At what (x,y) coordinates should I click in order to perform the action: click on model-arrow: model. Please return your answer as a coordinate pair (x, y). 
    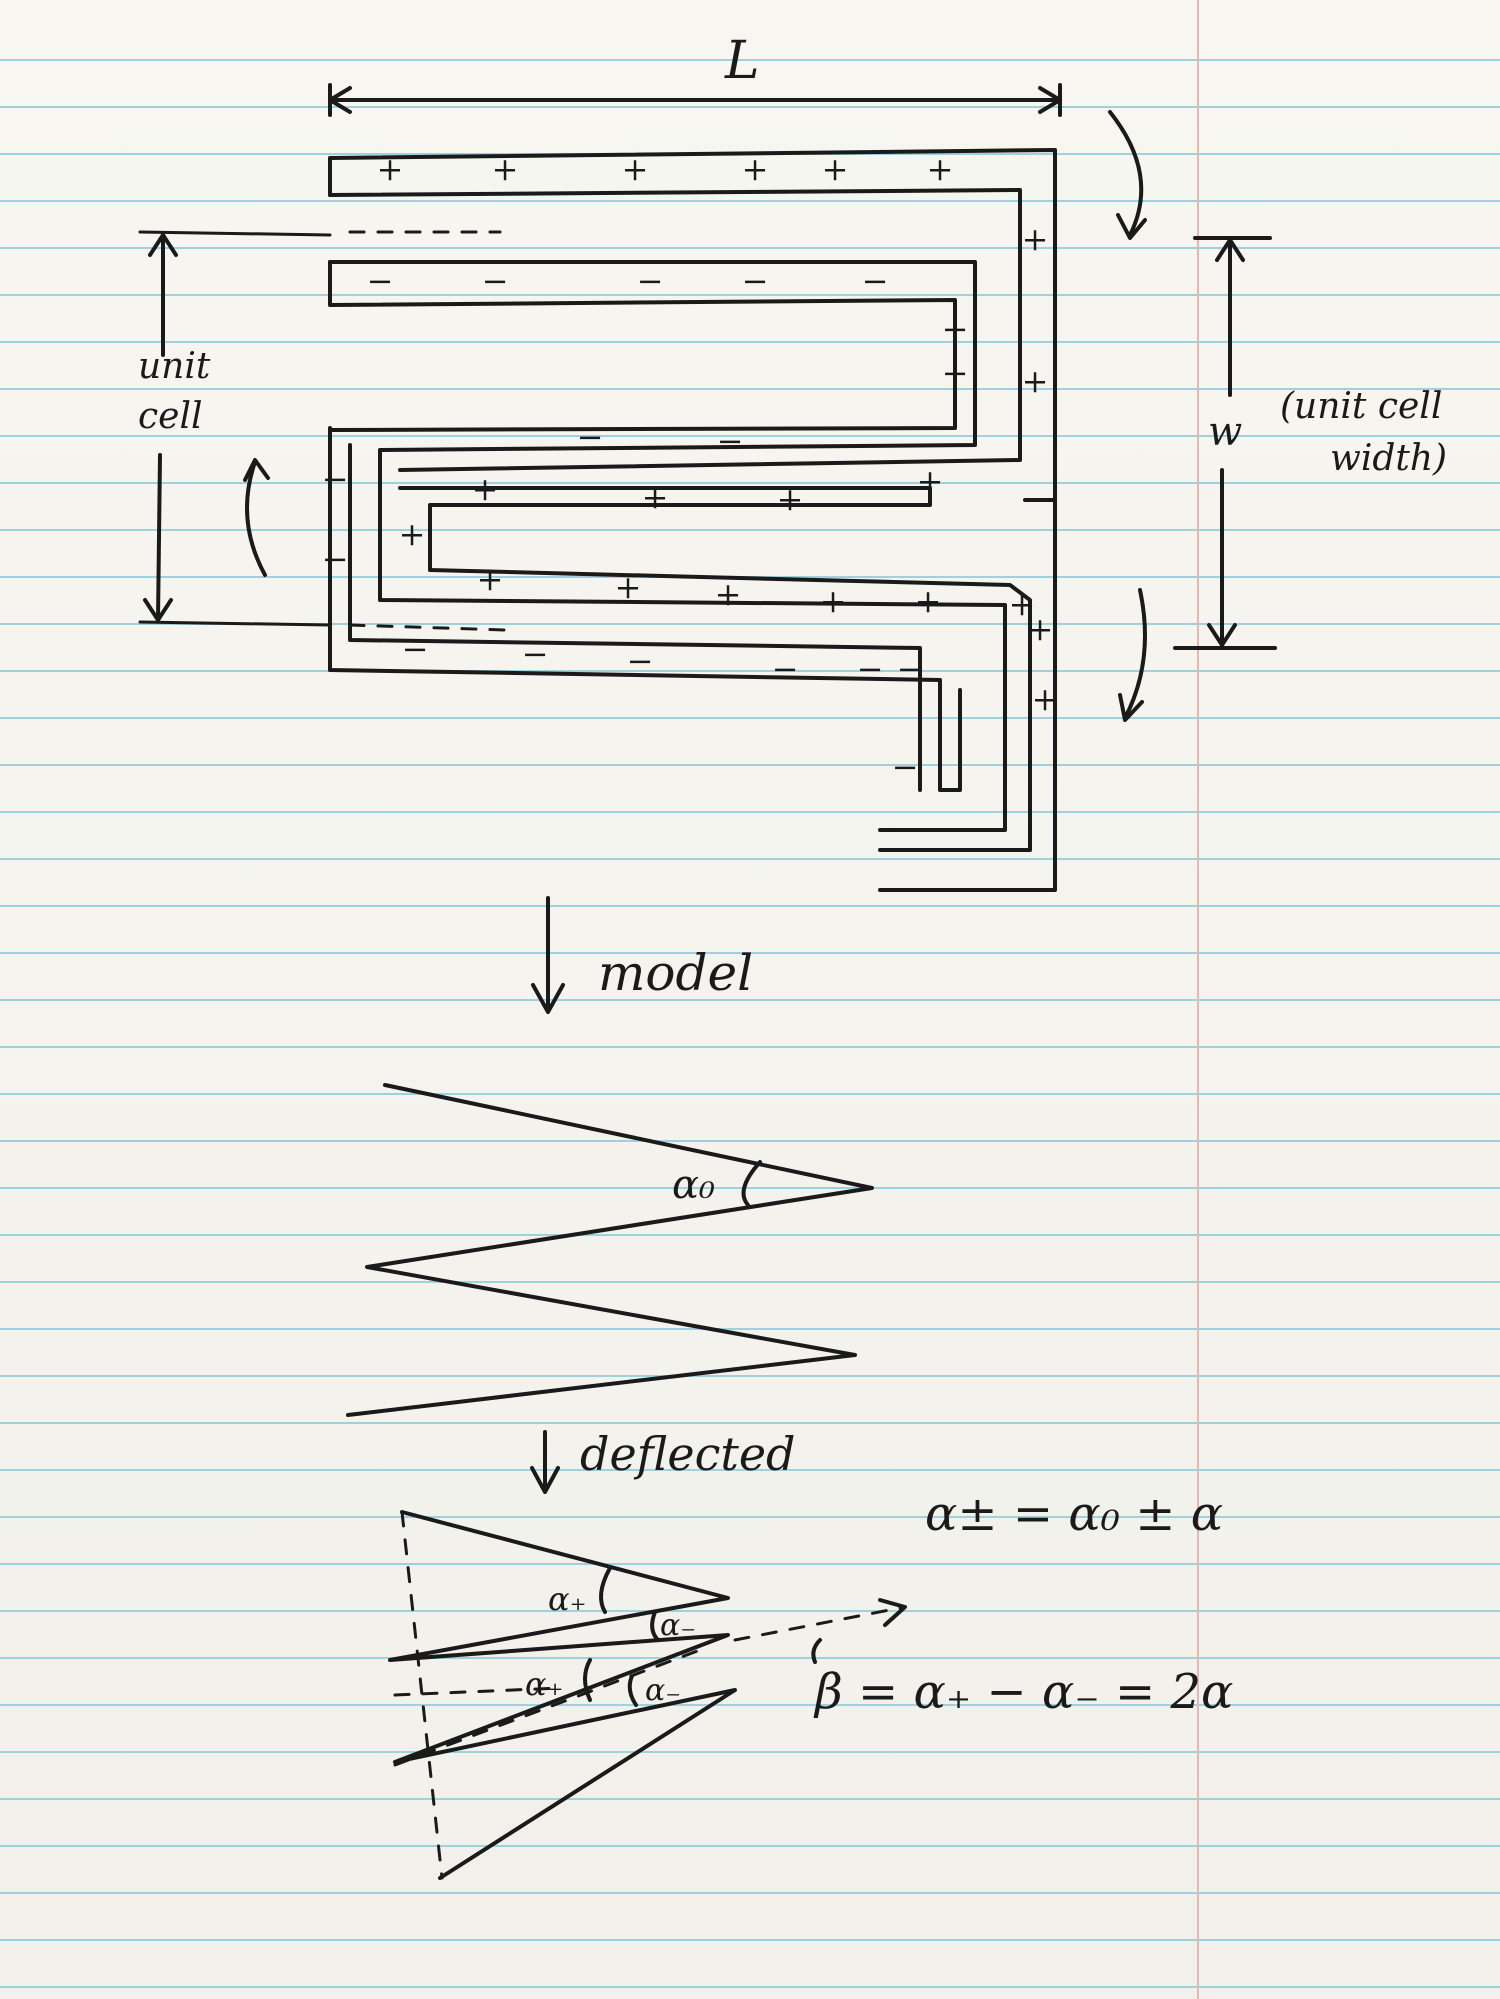
    Looking at the image, I should click on (642, 955).